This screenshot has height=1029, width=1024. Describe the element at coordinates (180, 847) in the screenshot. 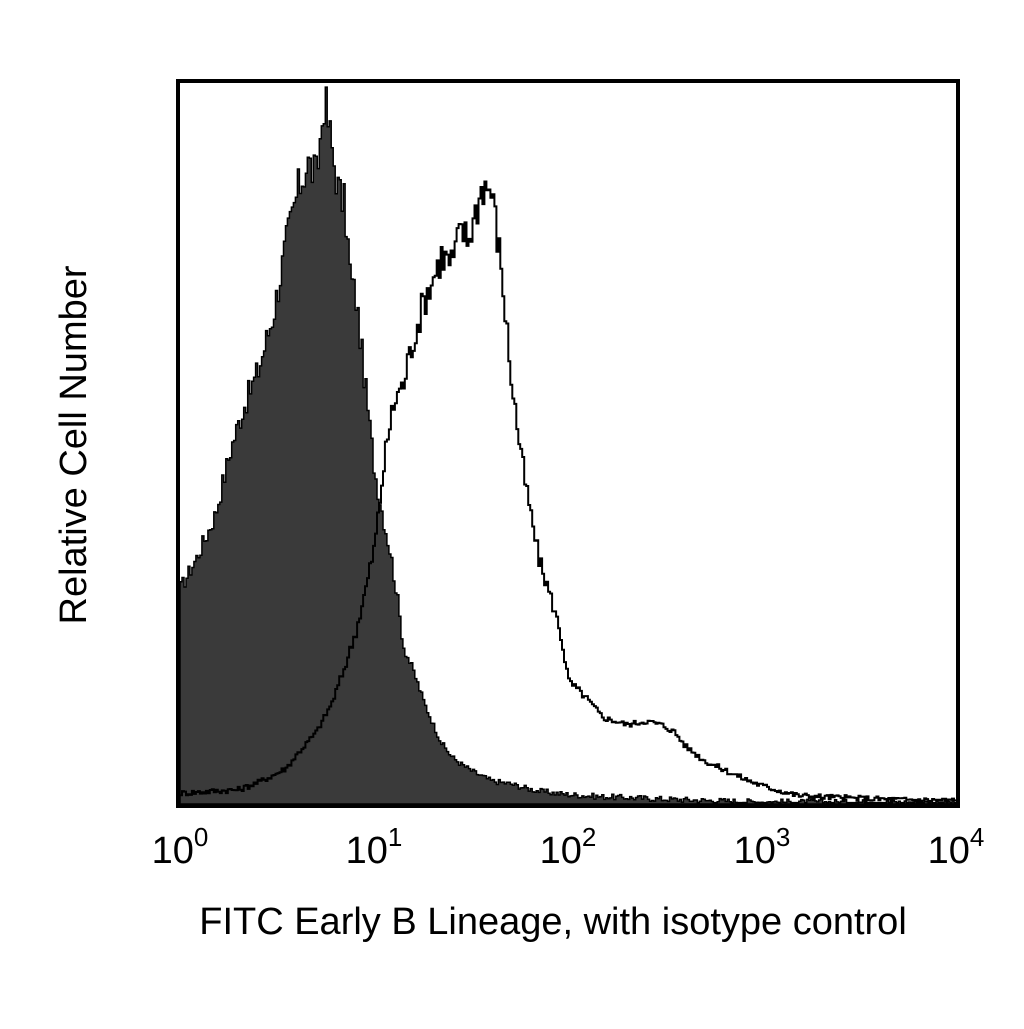

I see `x-tick-label-0: 10⁰` at that location.